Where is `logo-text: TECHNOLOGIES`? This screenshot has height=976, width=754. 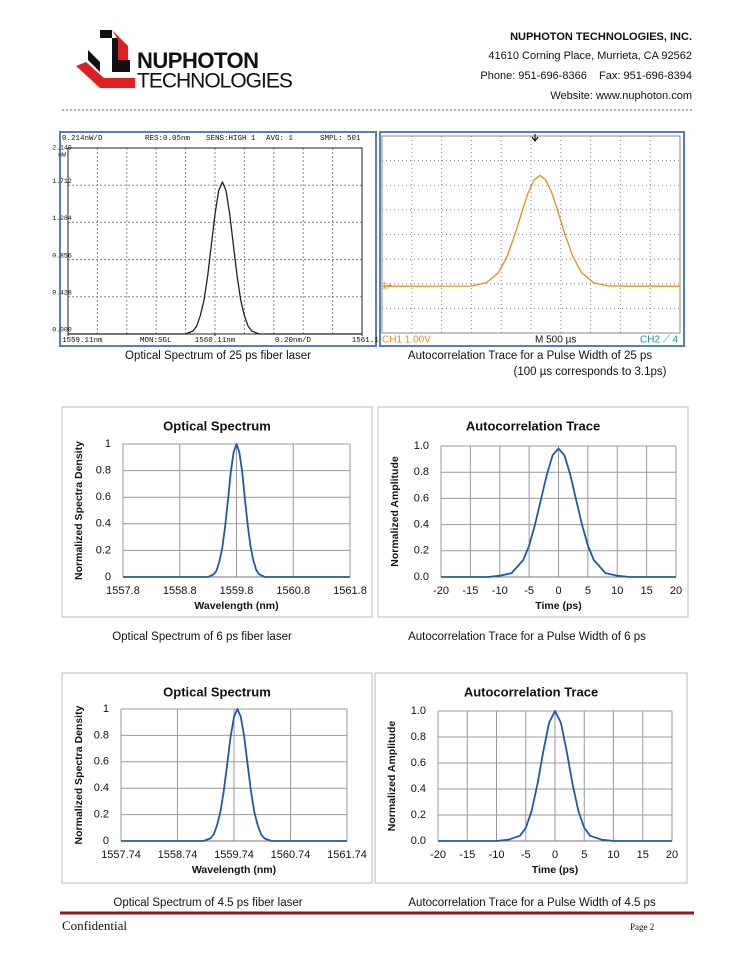 logo-text: TECHNOLOGIES is located at coordinates (215, 81).